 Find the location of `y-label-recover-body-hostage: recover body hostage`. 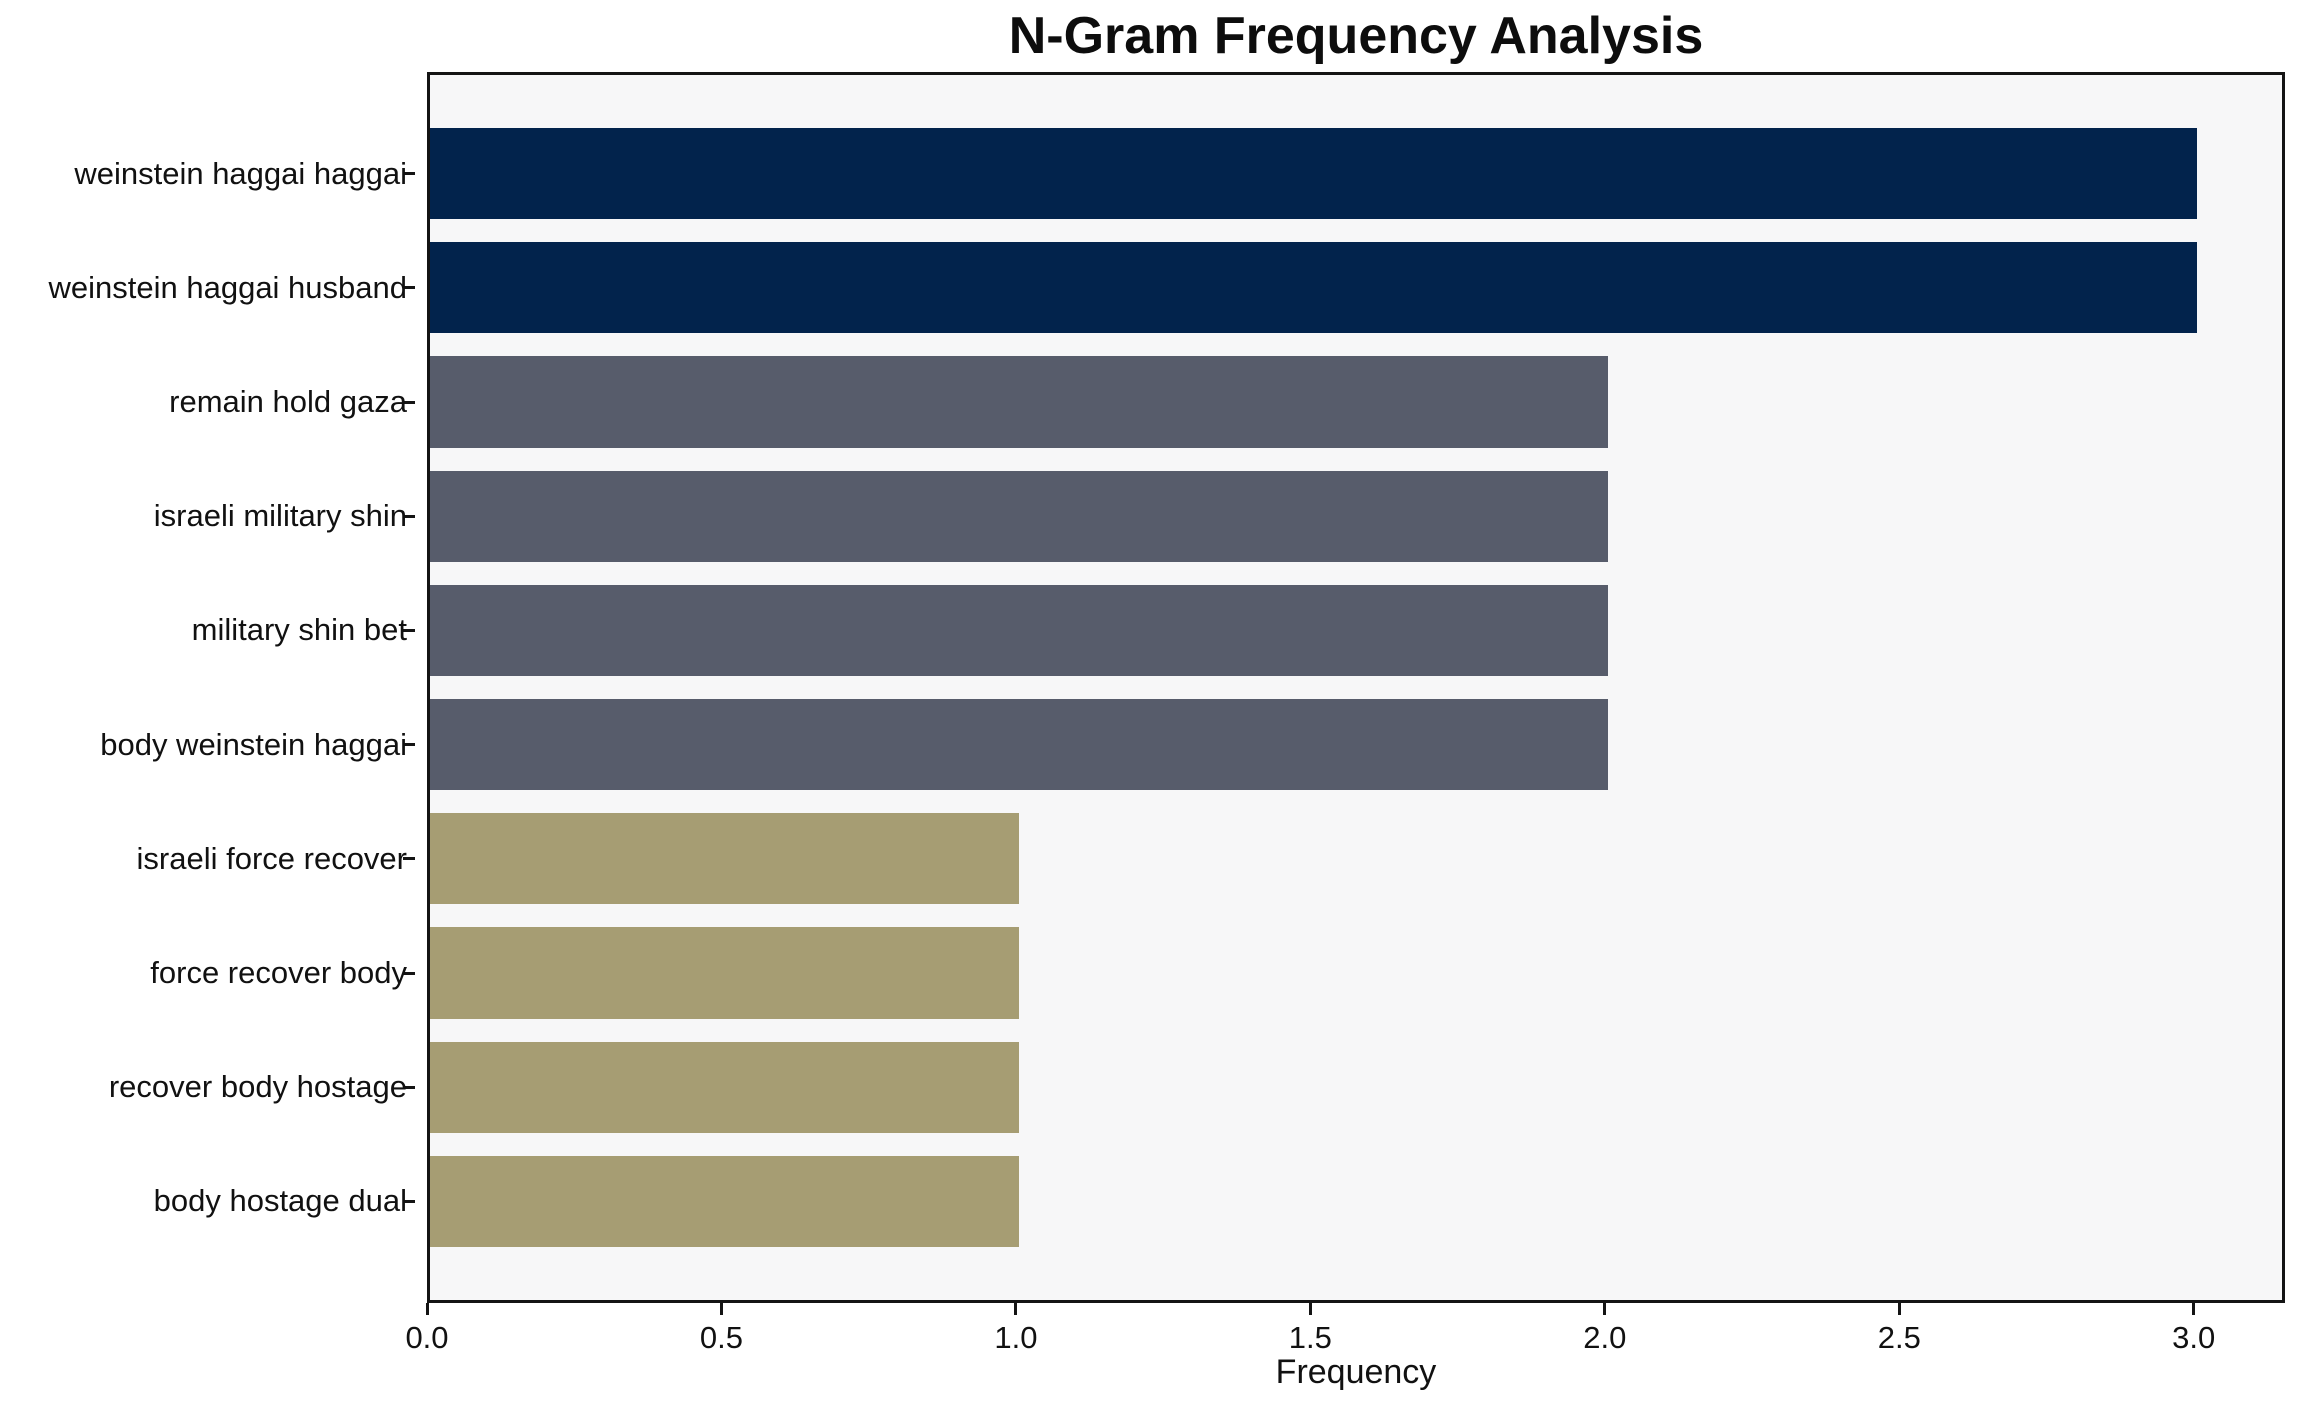

y-label-recover-body-hostage: recover body hostage is located at coordinates (257, 1087).